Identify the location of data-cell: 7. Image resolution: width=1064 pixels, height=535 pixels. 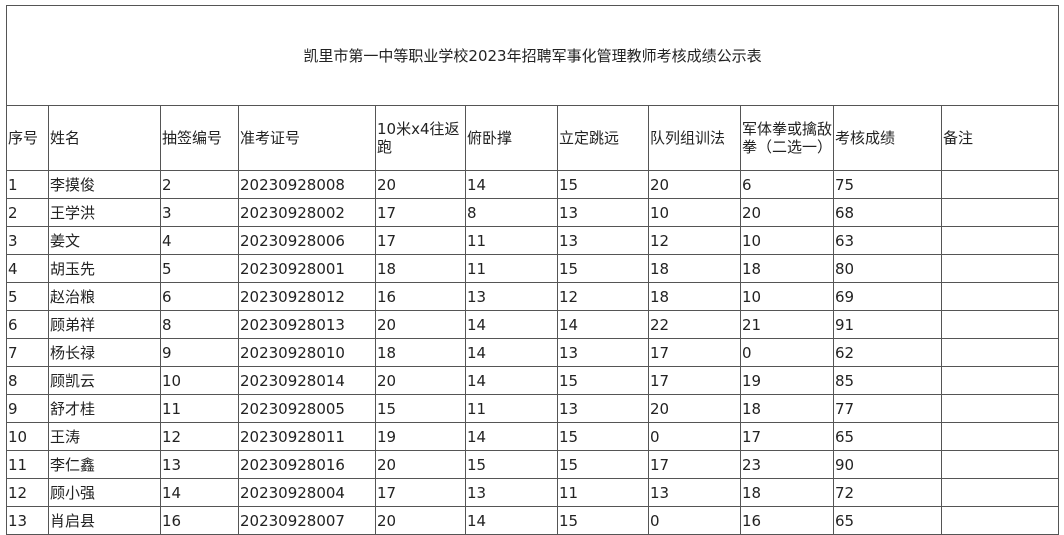
(27, 352).